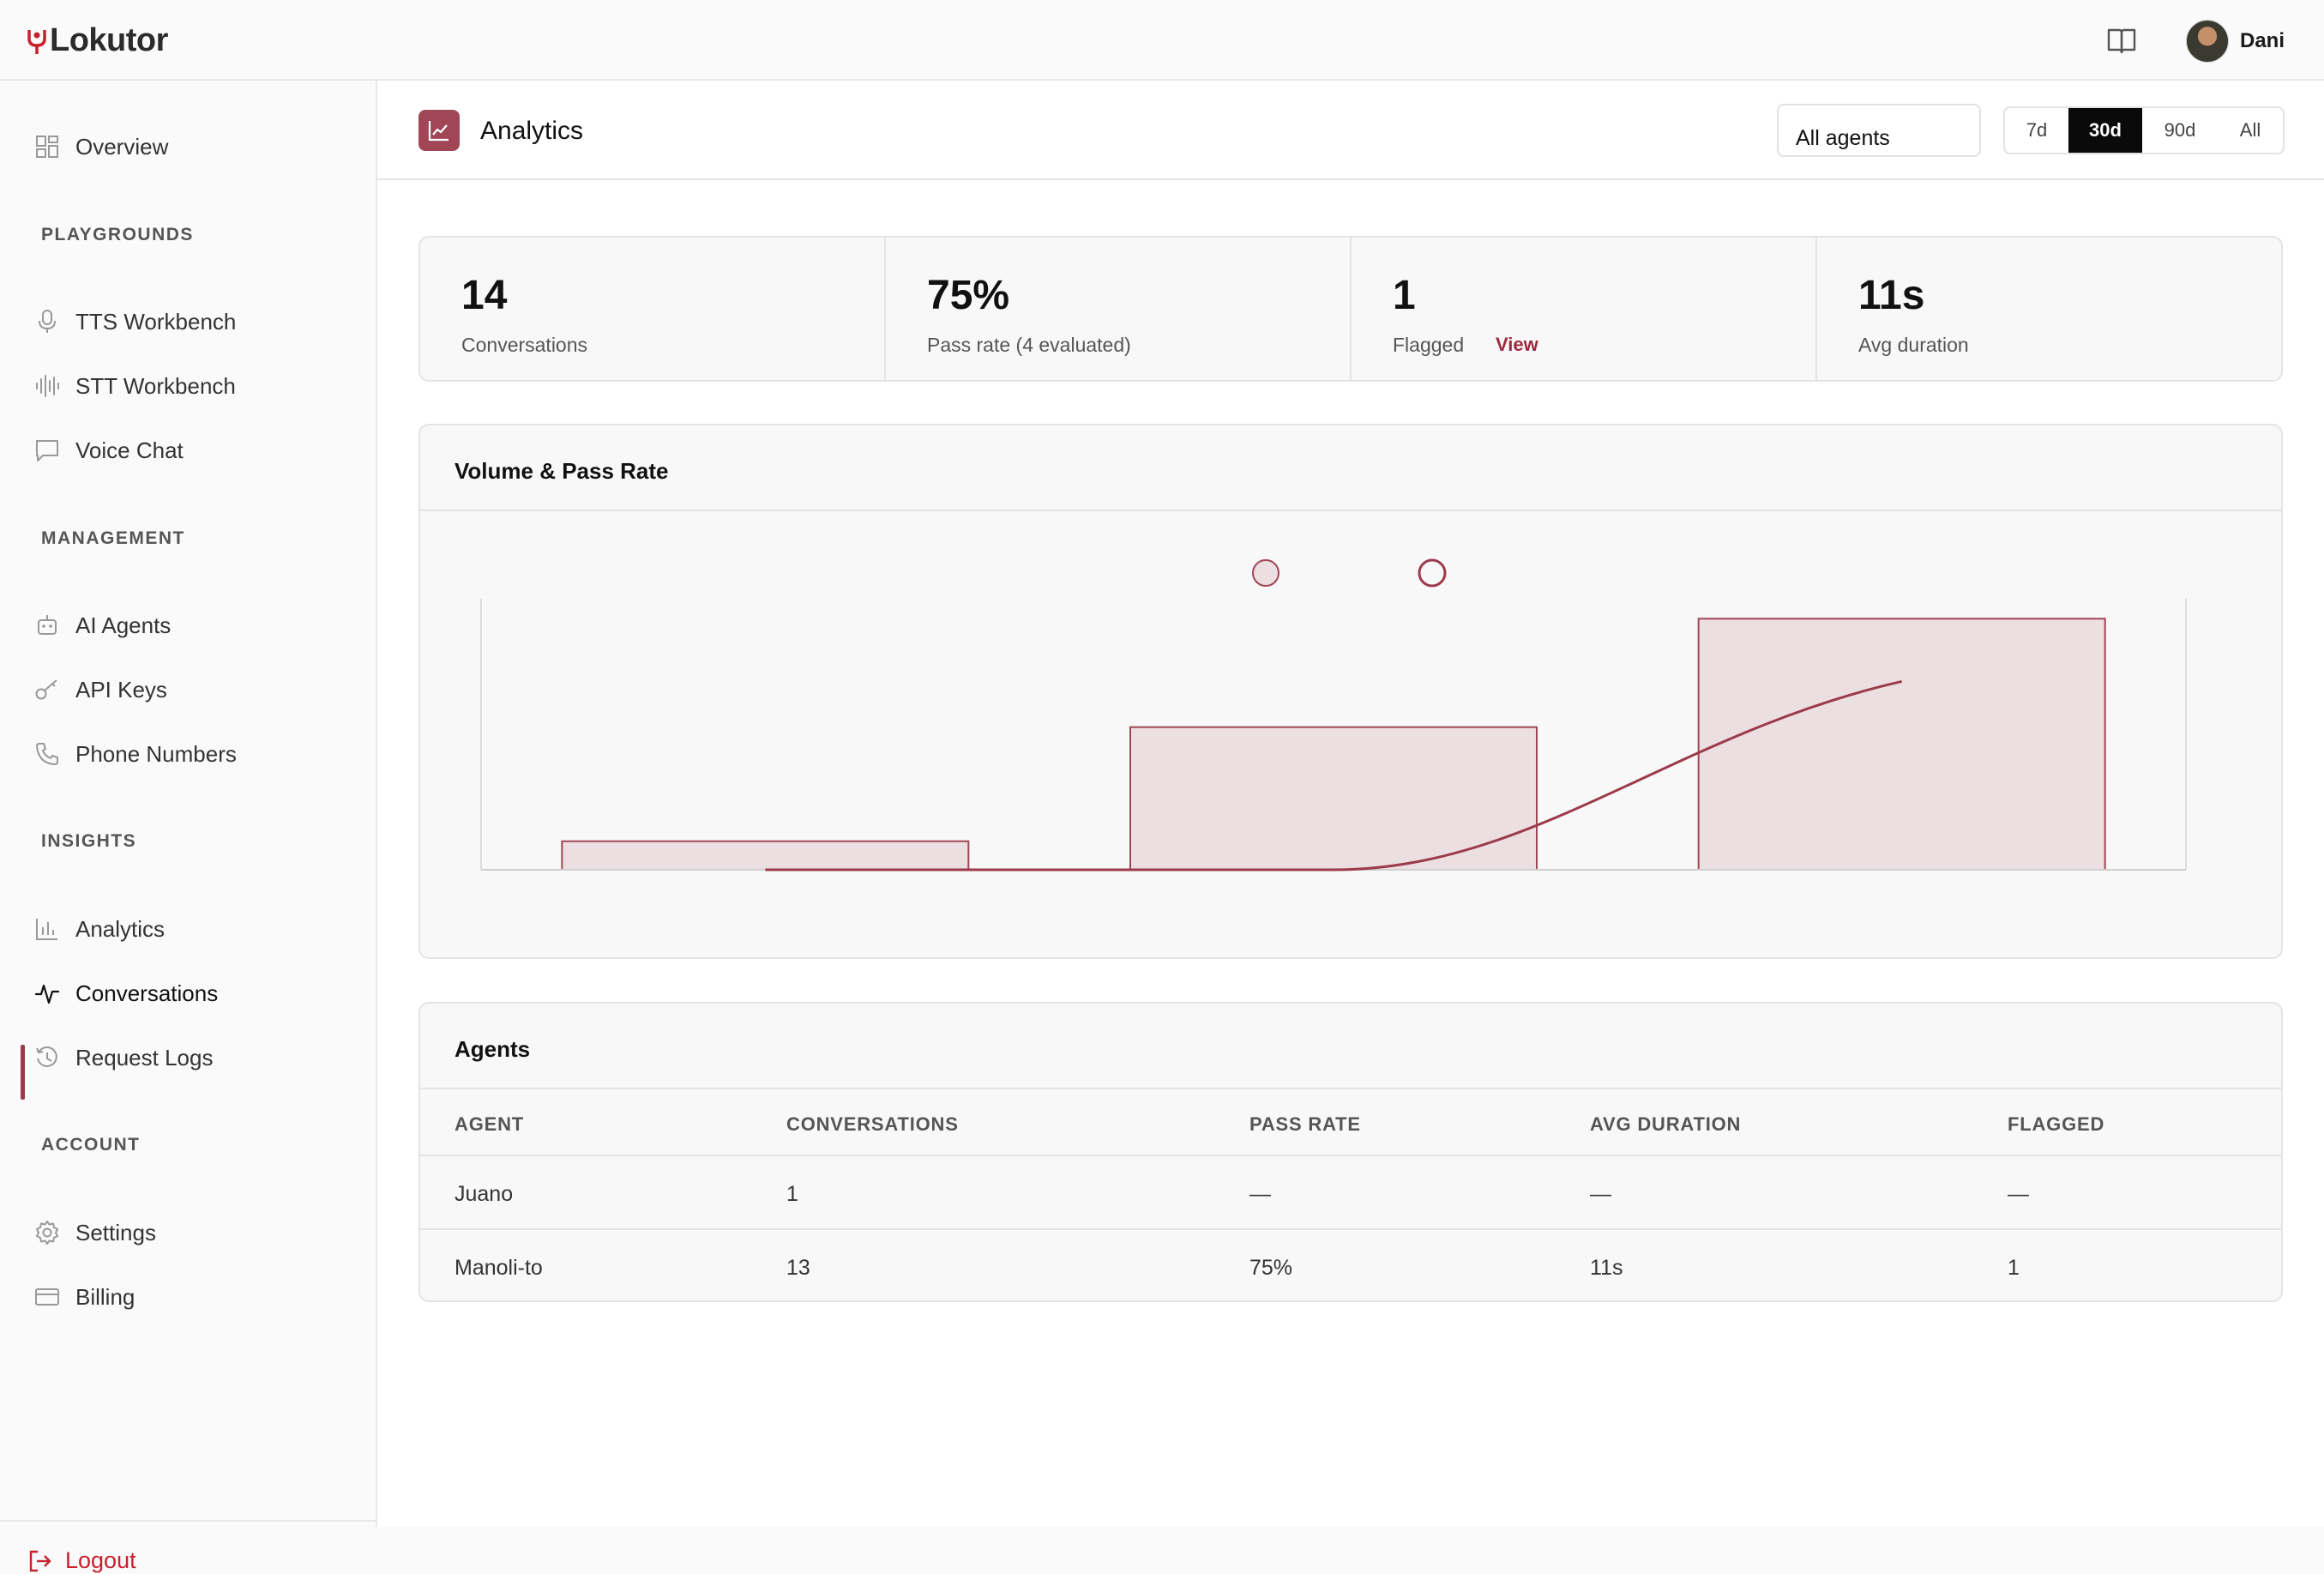 Image resolution: width=2324 pixels, height=1574 pixels. Describe the element at coordinates (2049, 309) in the screenshot. I see `stat-avg-duration: 11s Avg duration` at that location.